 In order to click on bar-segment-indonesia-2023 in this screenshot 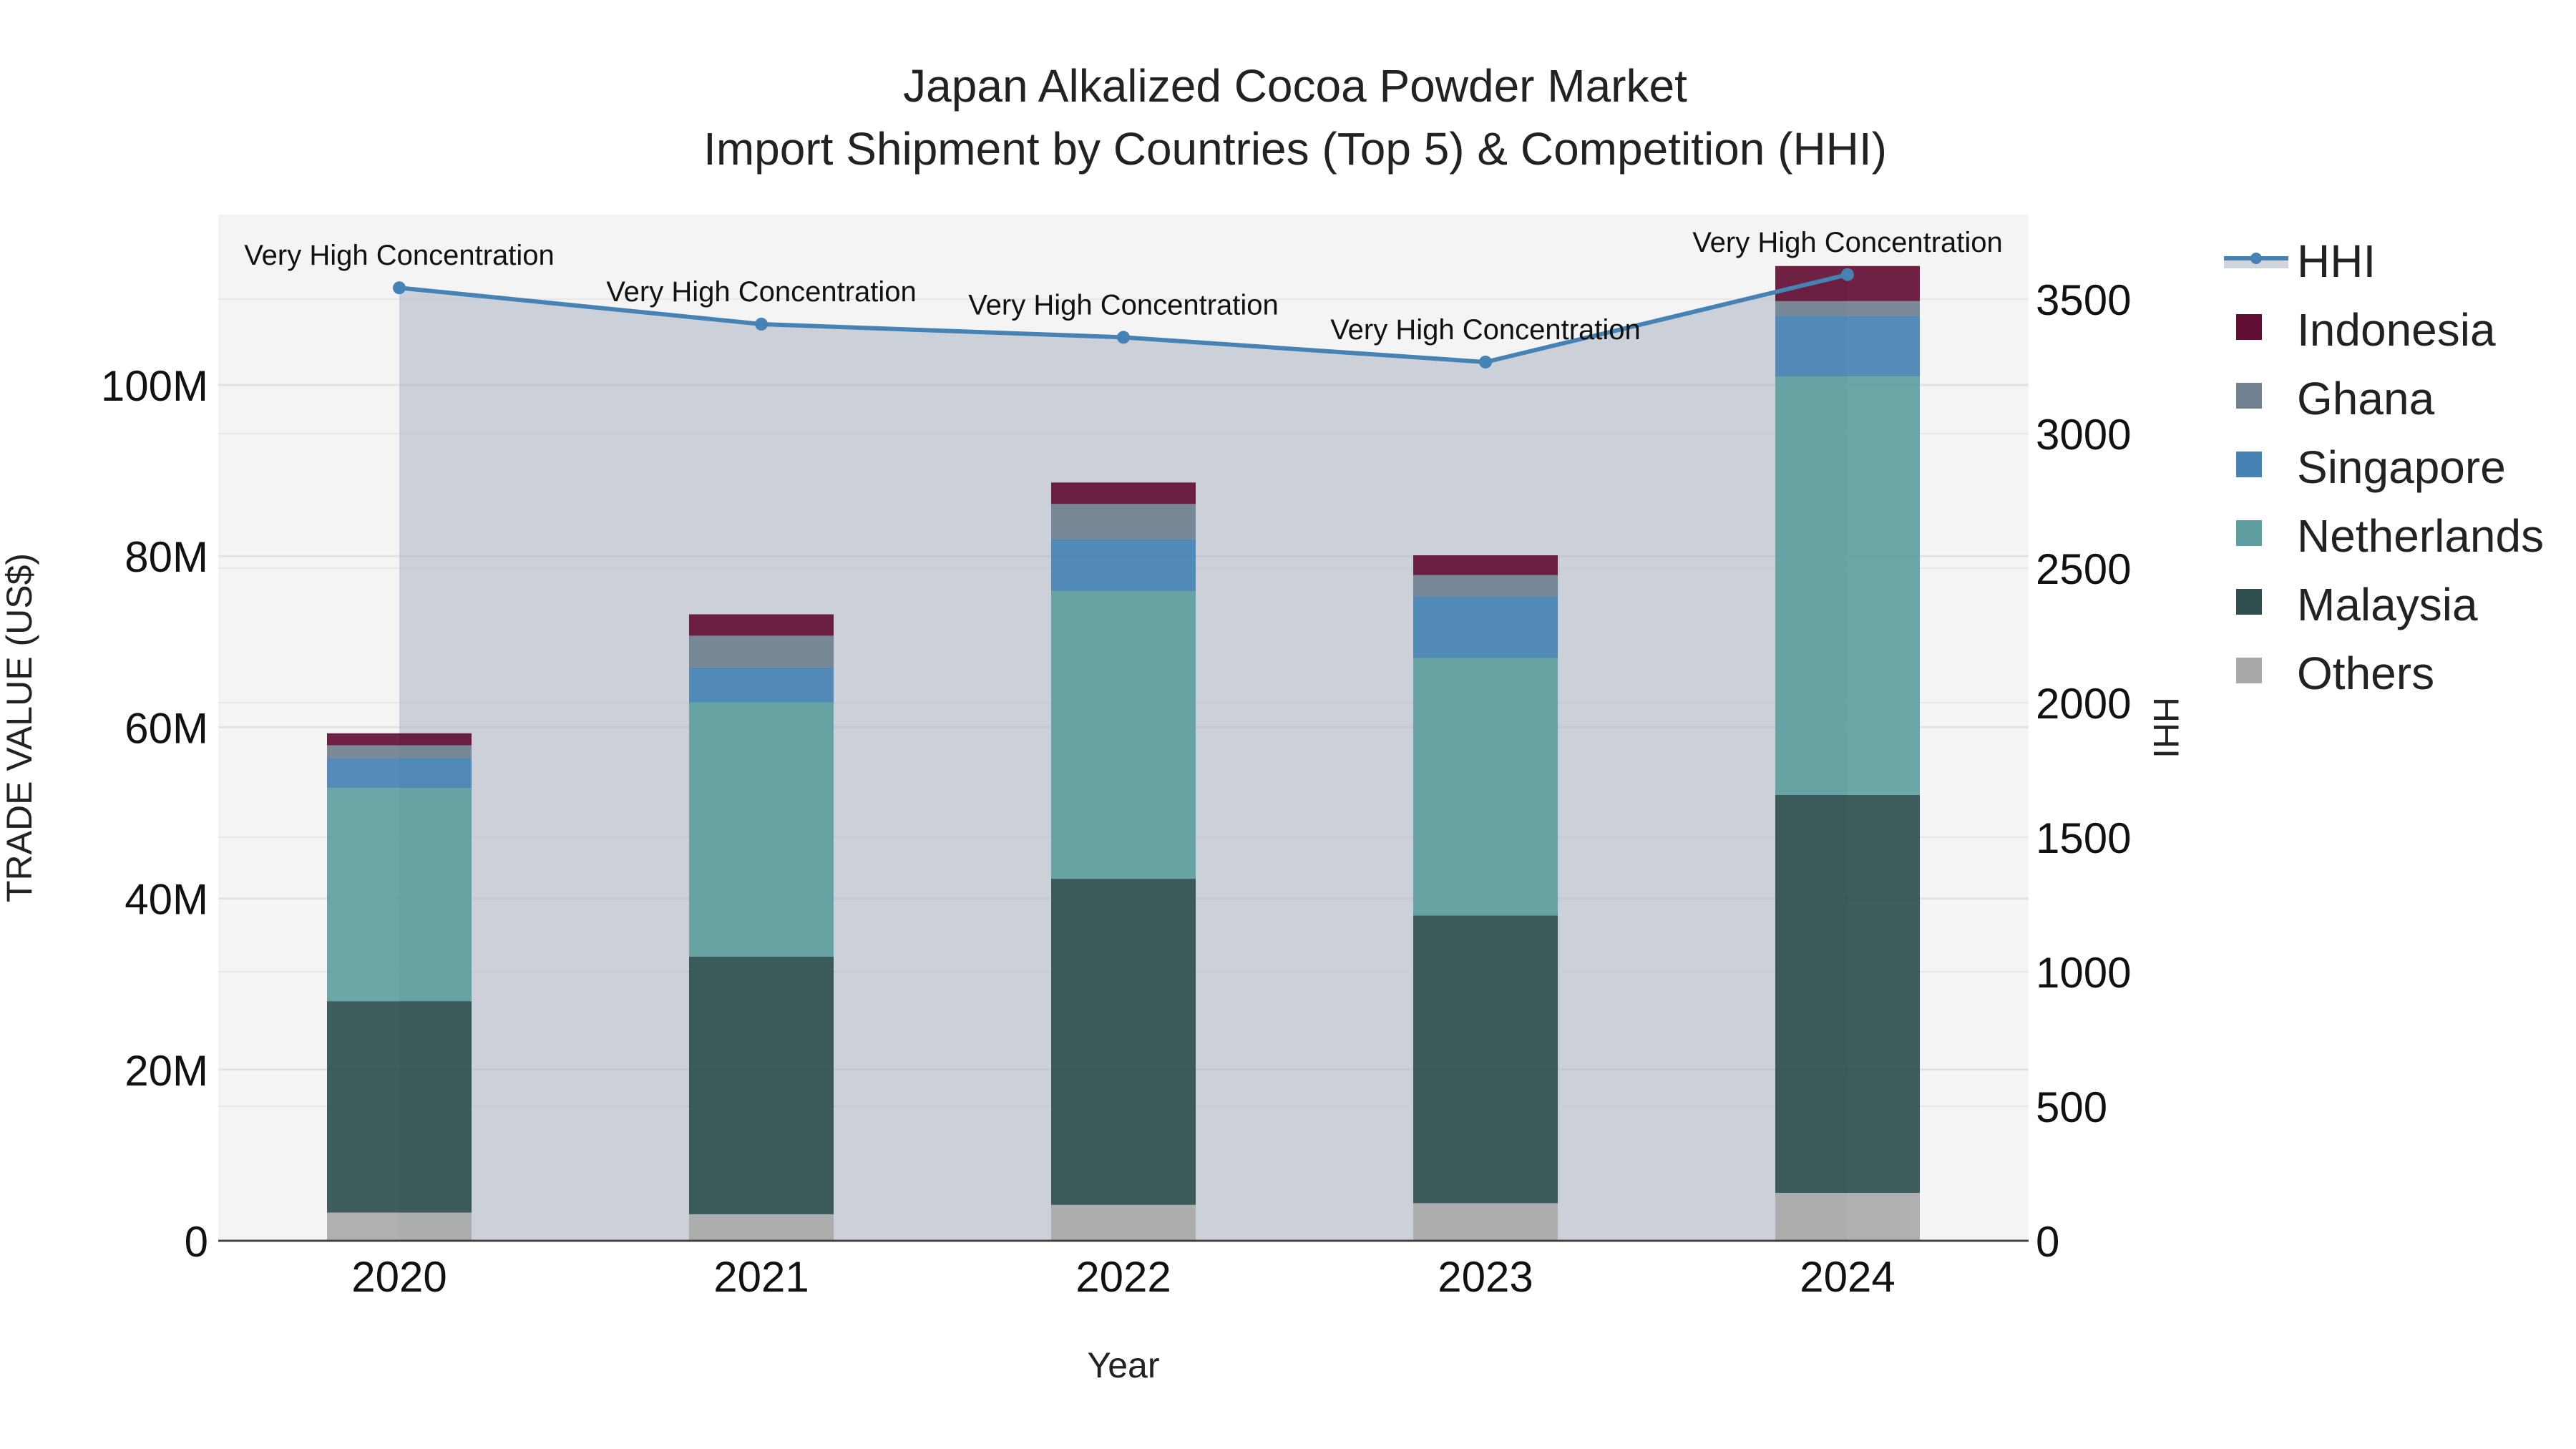, I will do `click(1485, 565)`.